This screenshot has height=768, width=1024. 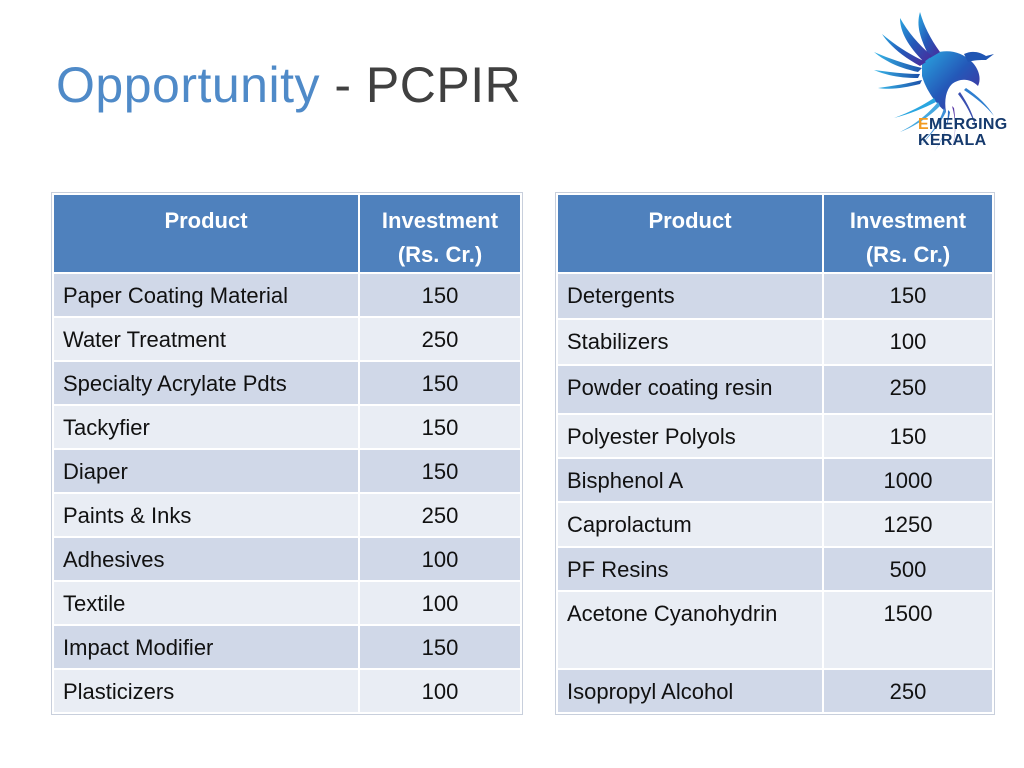 I want to click on logo-line1: EMERGING, so click(x=963, y=125).